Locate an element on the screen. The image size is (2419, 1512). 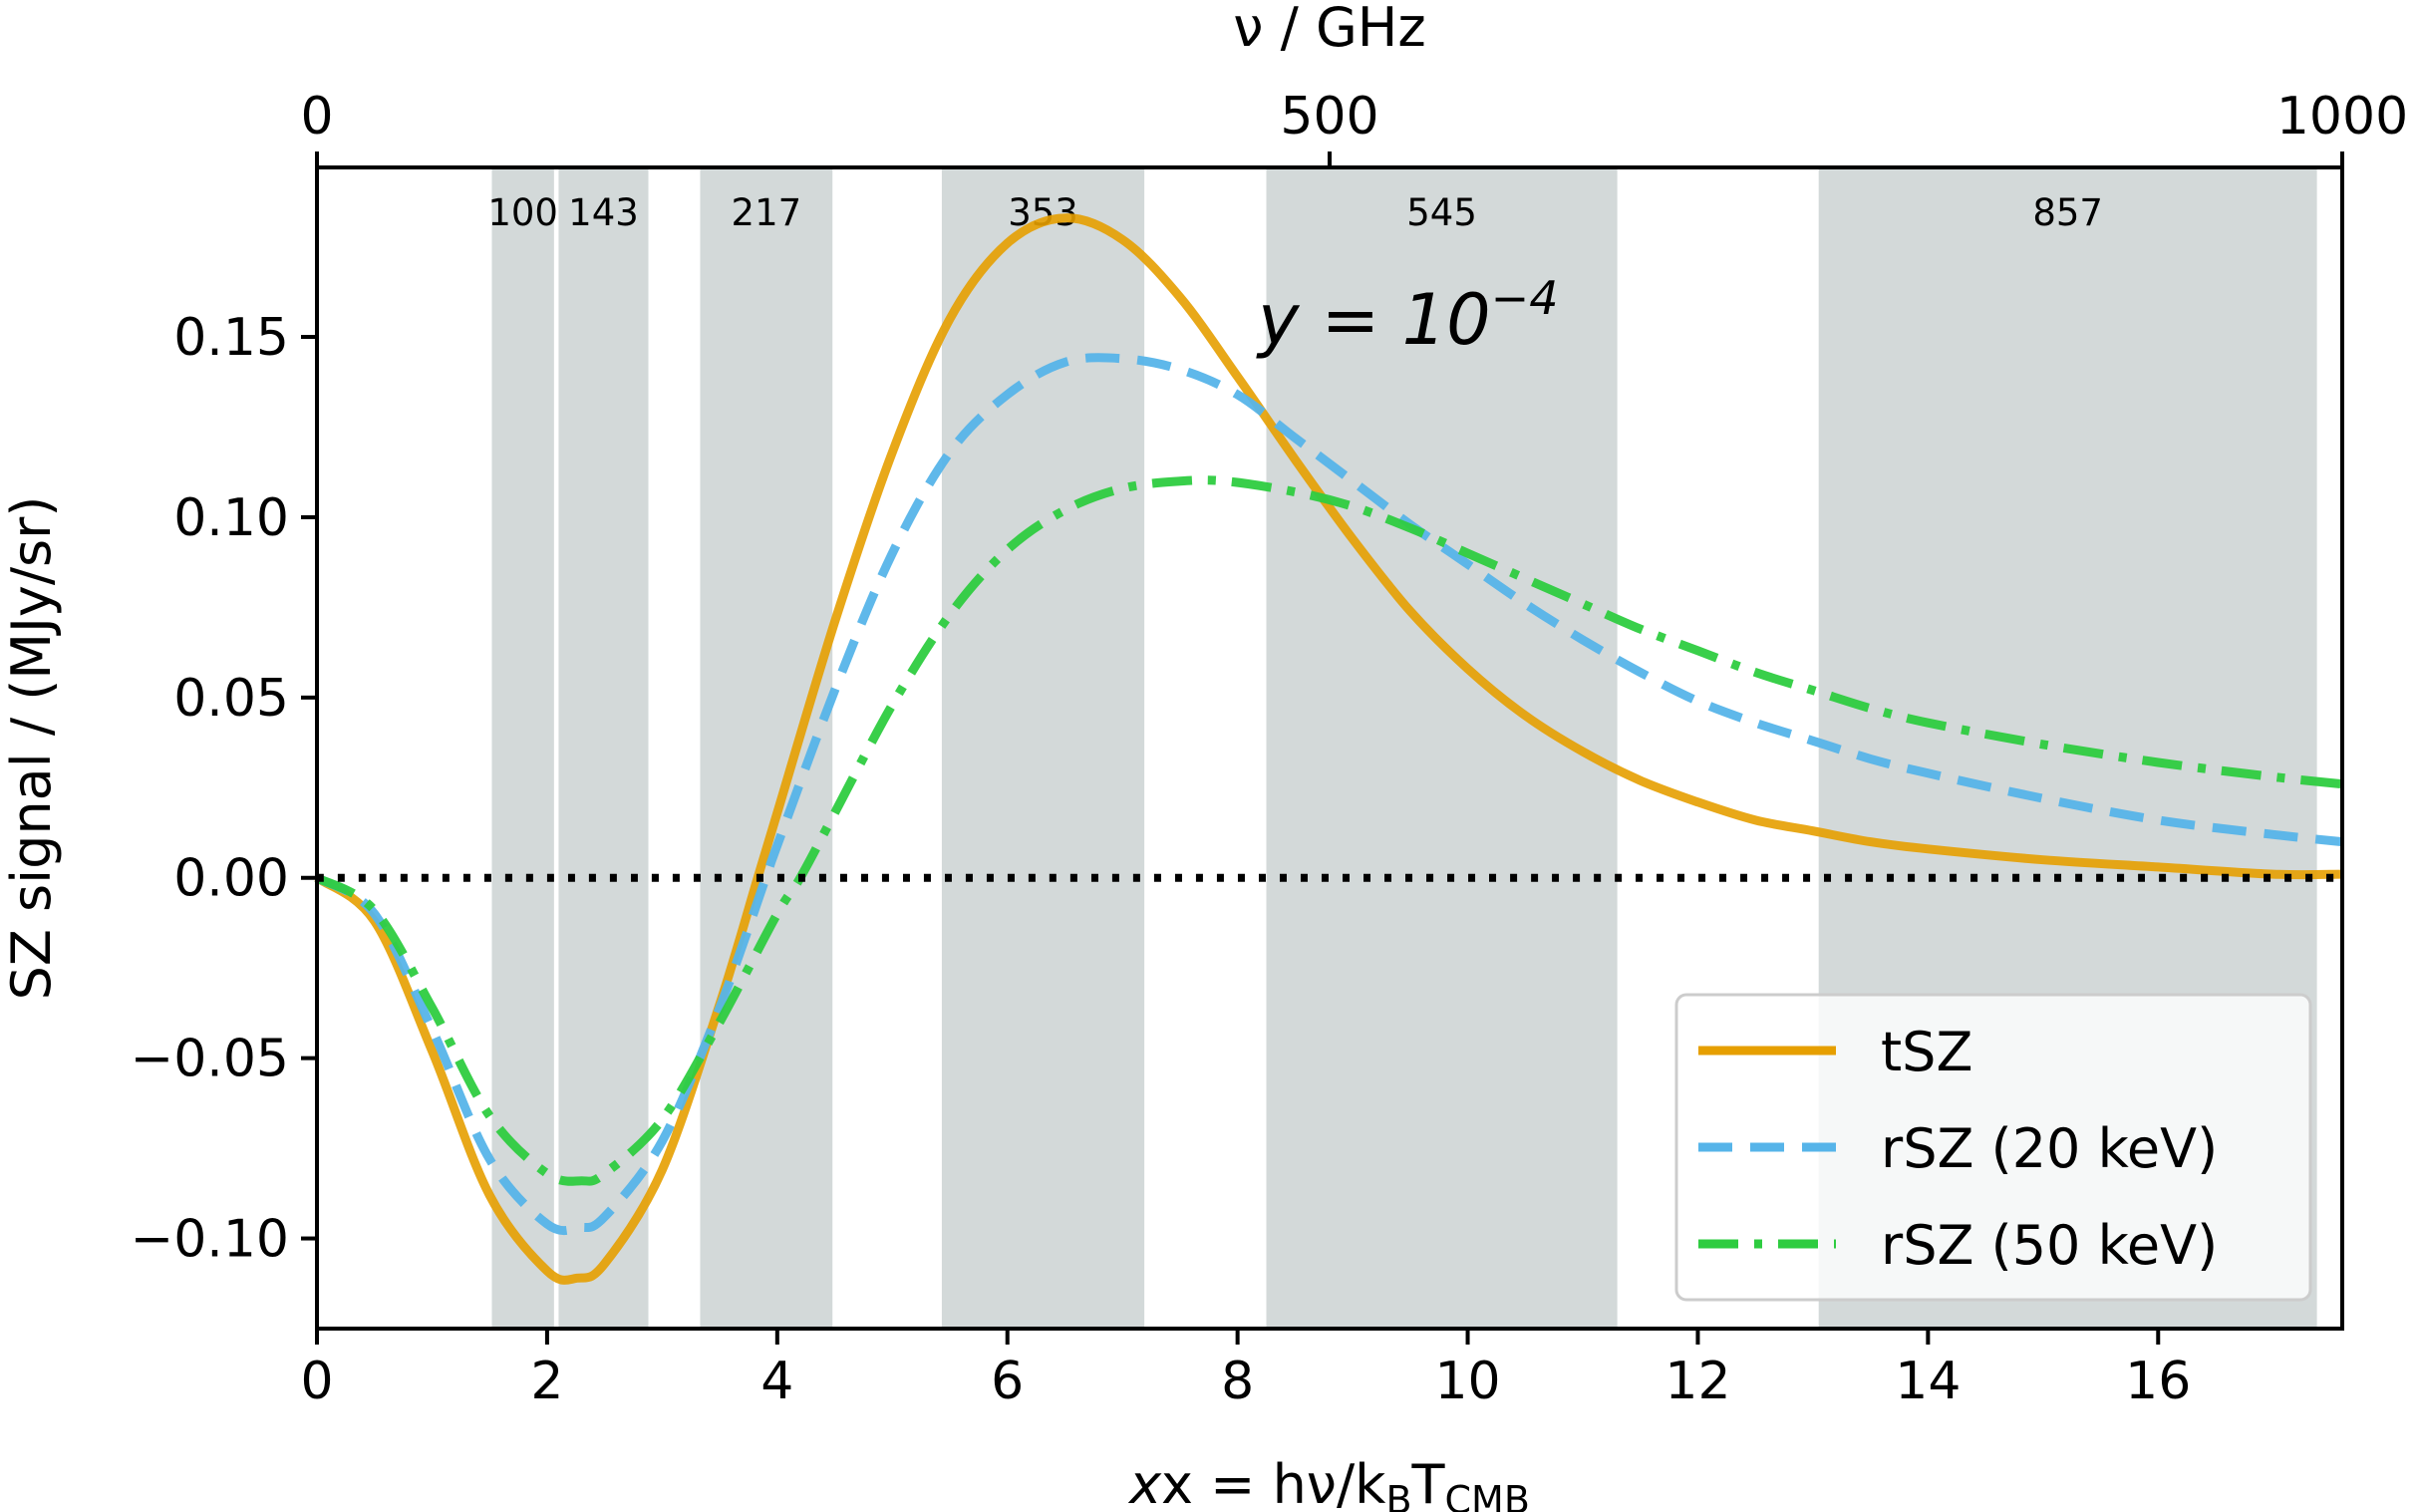
x-label-sub-cmb: CMB is located at coordinates (1487, 1495).